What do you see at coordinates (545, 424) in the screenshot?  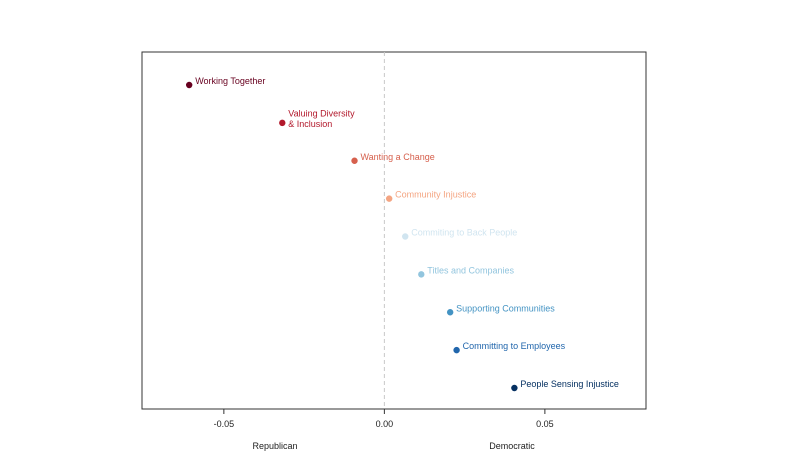 I see `x-tick-label: 0.05` at bounding box center [545, 424].